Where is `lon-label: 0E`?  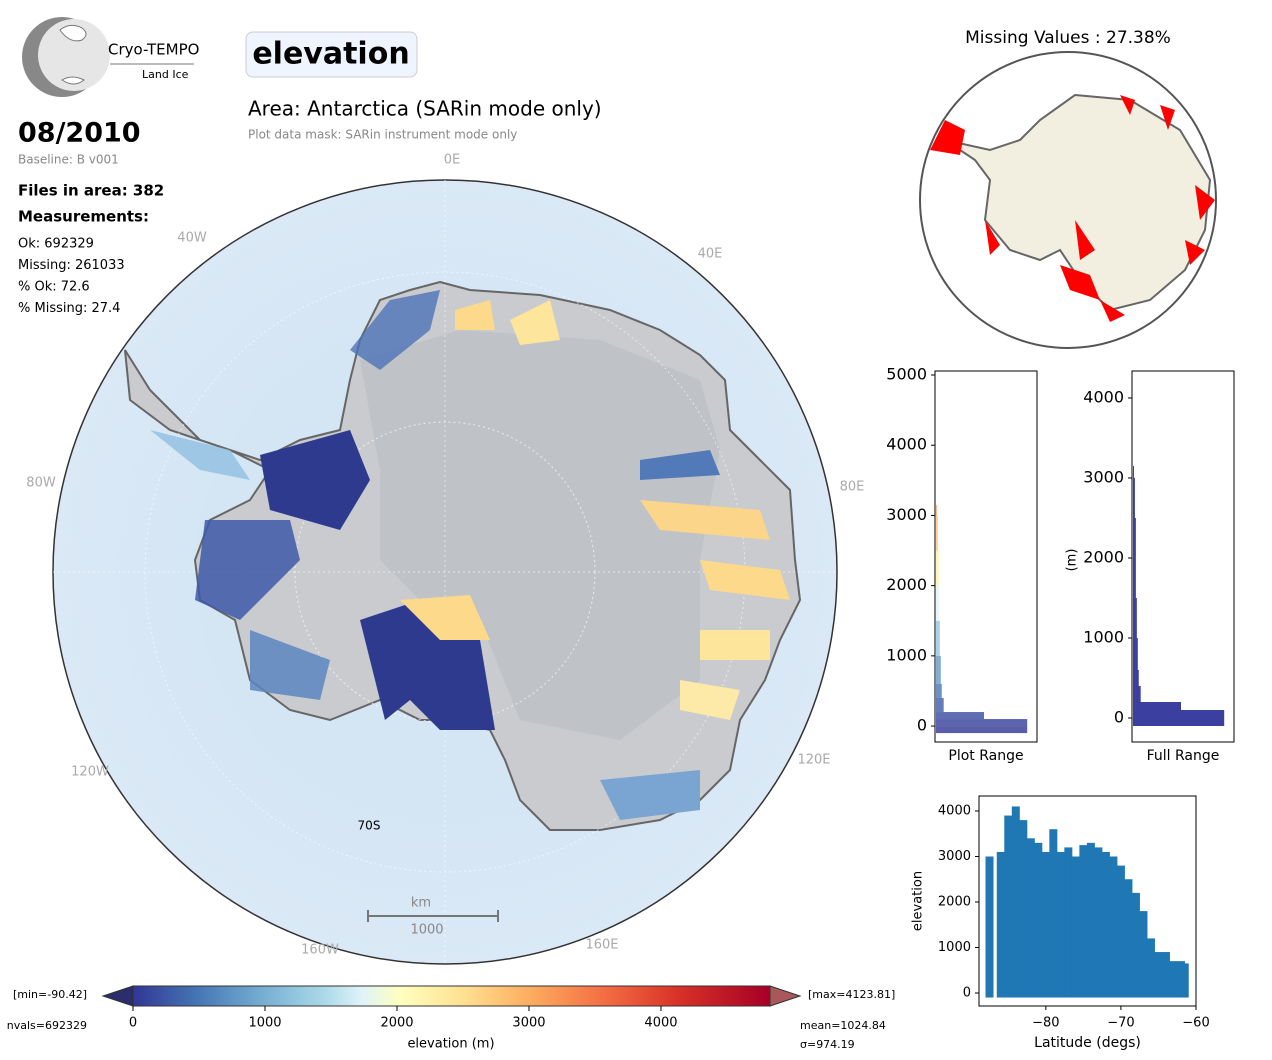 lon-label: 0E is located at coordinates (452, 160).